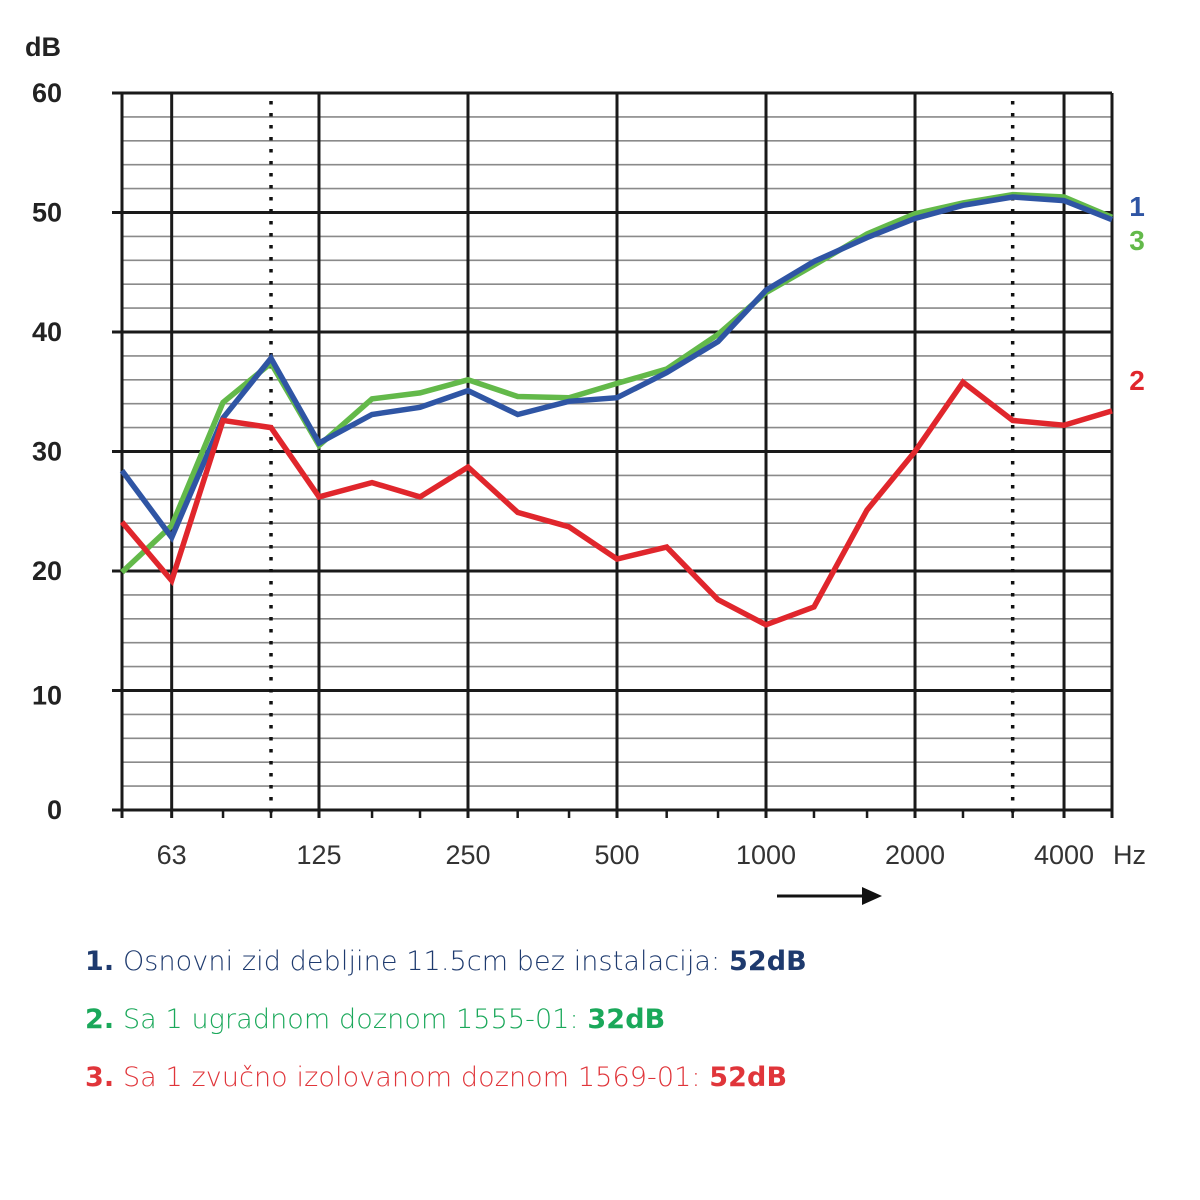 This screenshot has height=1200, width=1200. I want to click on x-axis-label: Hz, so click(1129, 855).